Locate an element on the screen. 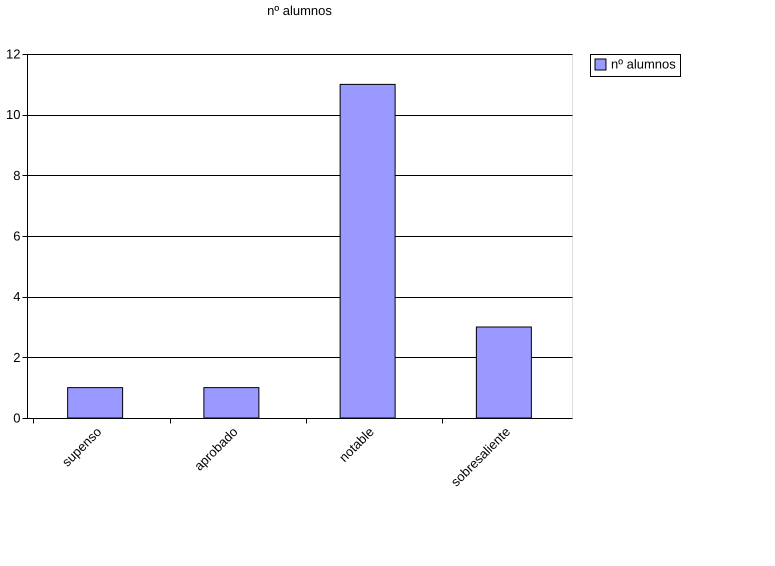  chart-title: nº alumnos is located at coordinates (299, 10).